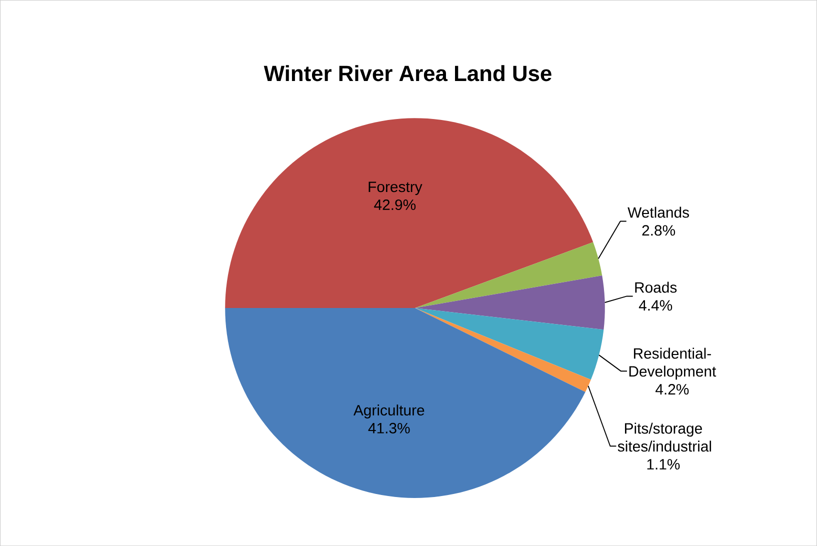 This screenshot has height=546, width=817. Describe the element at coordinates (659, 230) in the screenshot. I see `data-label: 2.8%` at that location.